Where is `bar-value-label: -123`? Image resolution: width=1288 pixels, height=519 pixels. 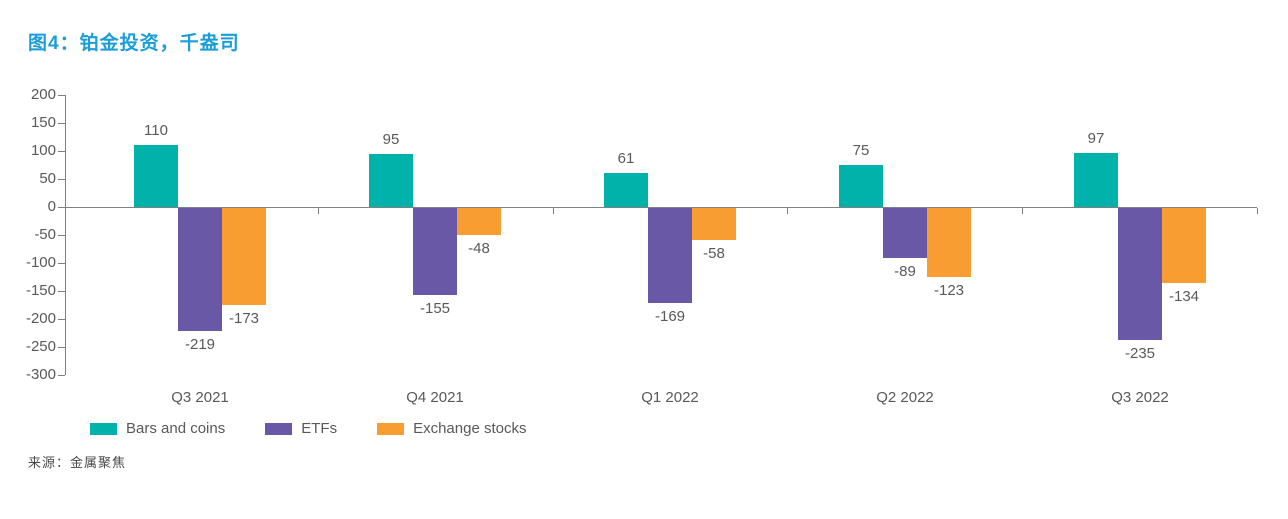 bar-value-label: -123 is located at coordinates (949, 290).